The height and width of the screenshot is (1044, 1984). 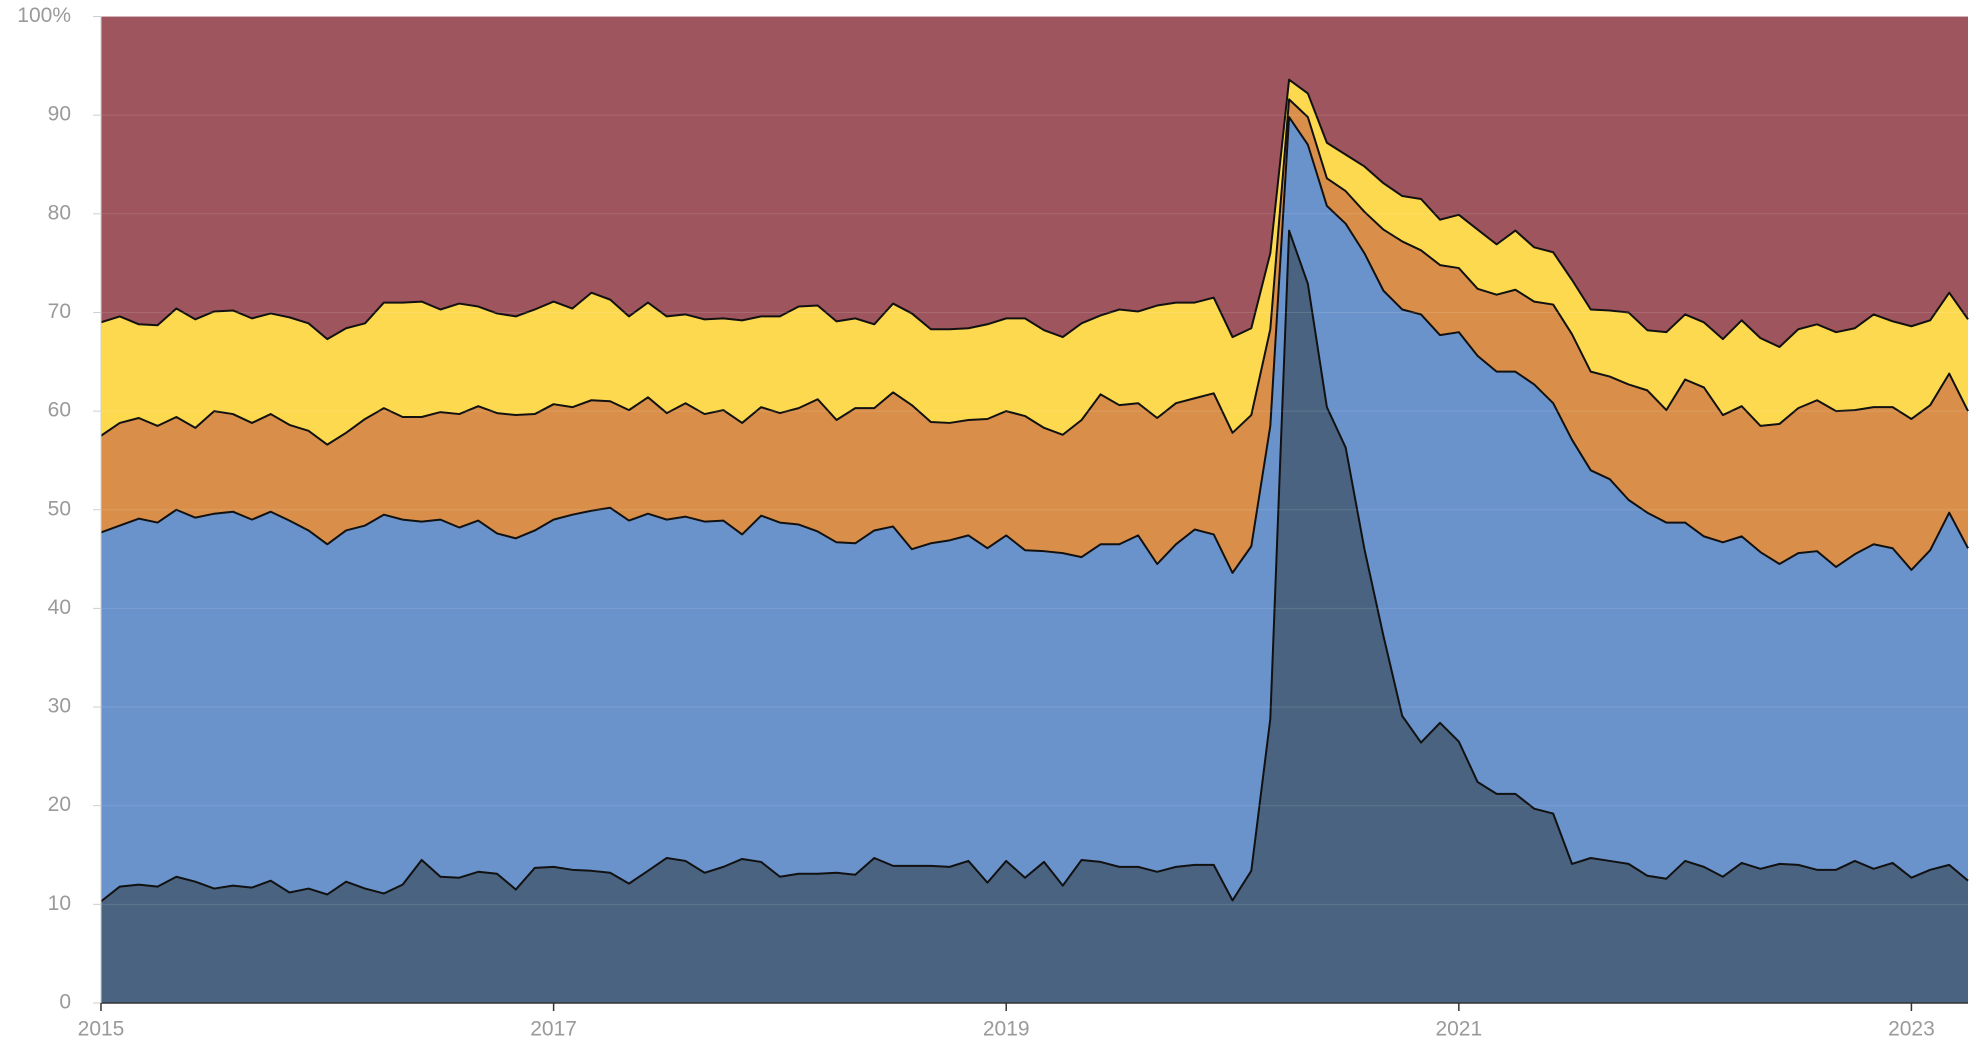 What do you see at coordinates (1458, 1029) in the screenshot?
I see `x-tick-label: 2021` at bounding box center [1458, 1029].